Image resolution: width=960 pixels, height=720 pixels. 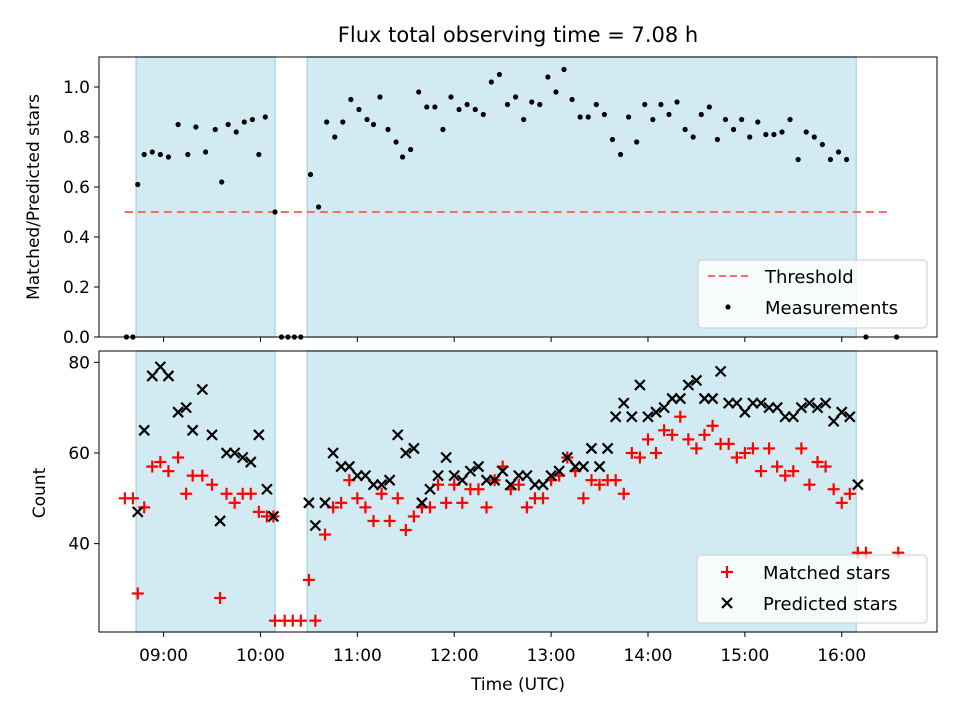 I want to click on y-tick-label: 0.2, so click(x=76, y=288).